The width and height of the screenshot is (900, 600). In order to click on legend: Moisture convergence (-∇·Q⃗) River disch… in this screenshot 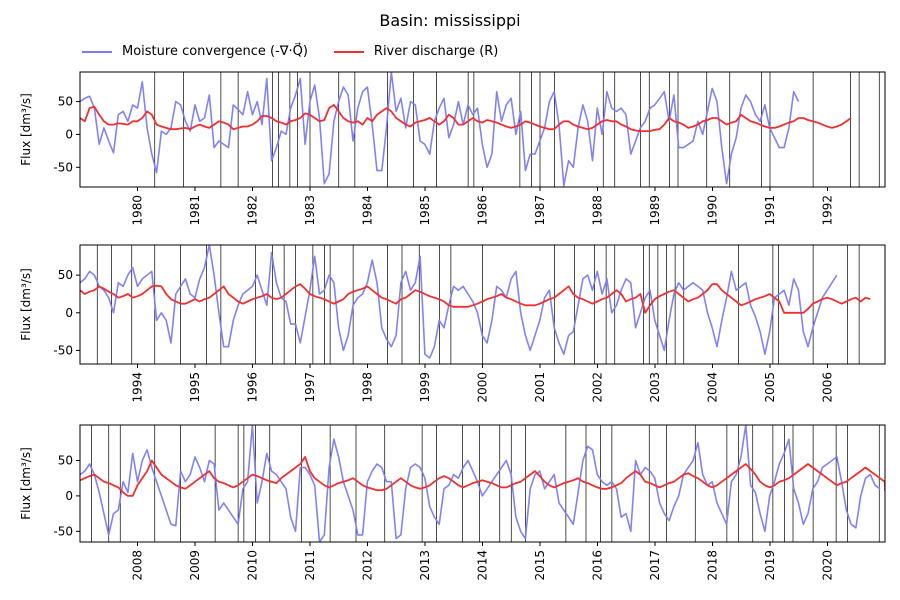, I will do `click(303, 51)`.